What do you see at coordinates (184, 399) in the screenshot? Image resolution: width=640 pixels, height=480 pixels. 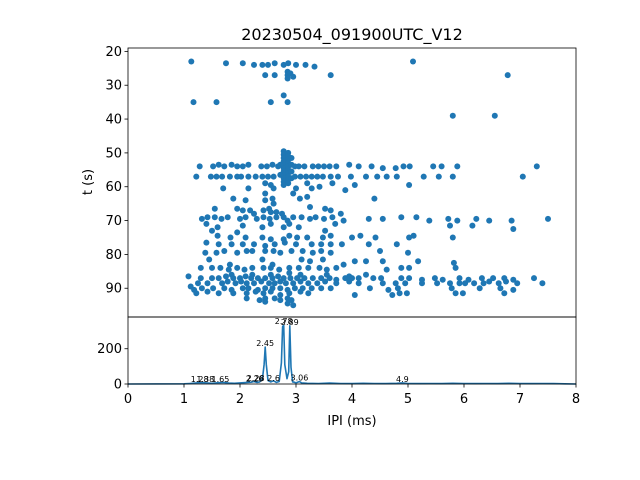 I see `histogram-x-tick-label: 1` at bounding box center [184, 399].